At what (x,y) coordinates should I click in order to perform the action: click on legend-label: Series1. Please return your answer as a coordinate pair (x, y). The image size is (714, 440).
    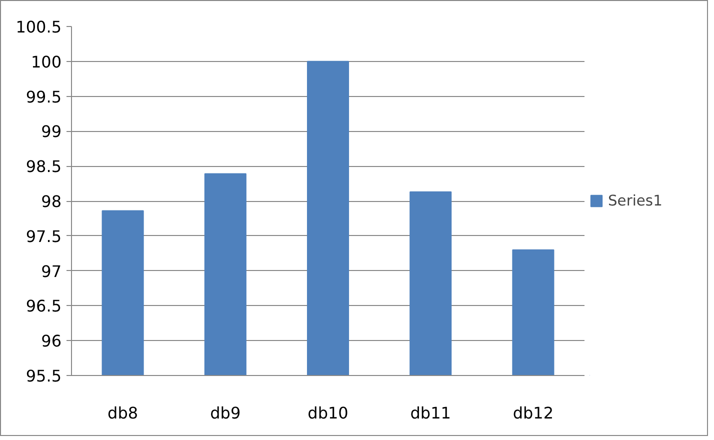
    Looking at the image, I should click on (635, 200).